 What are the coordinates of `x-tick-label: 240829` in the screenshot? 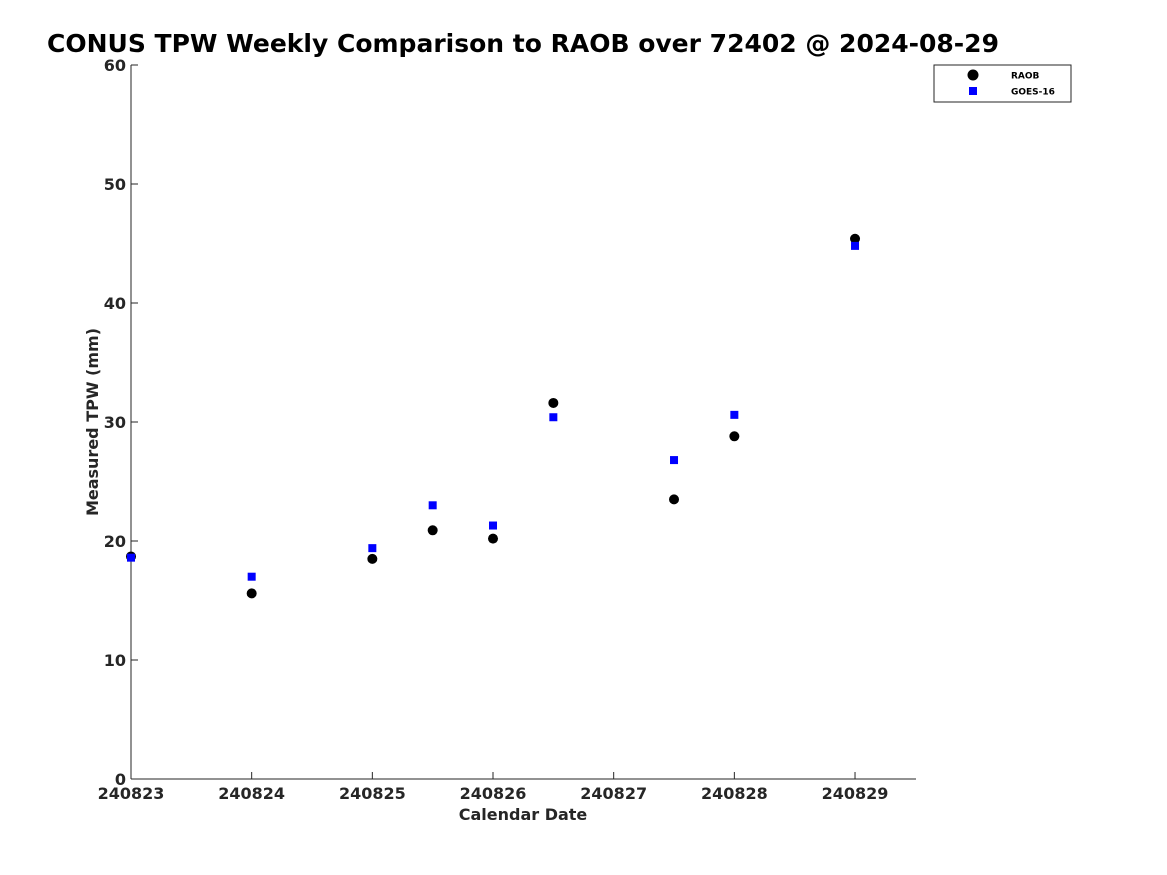 It's located at (855, 793).